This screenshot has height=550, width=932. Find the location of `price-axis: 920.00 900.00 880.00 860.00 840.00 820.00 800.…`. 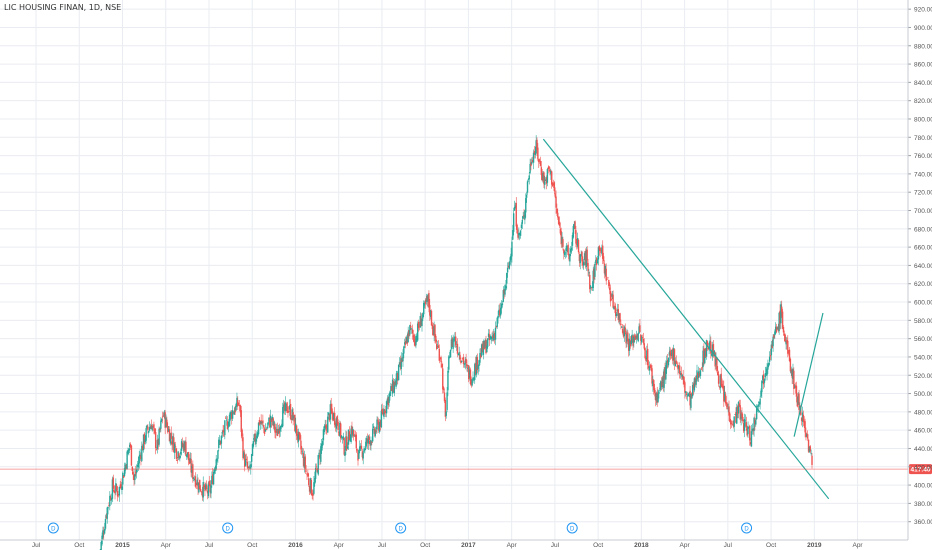

price-axis: 920.00 900.00 880.00 860.00 840.00 820.00 800.… is located at coordinates (919, 270).